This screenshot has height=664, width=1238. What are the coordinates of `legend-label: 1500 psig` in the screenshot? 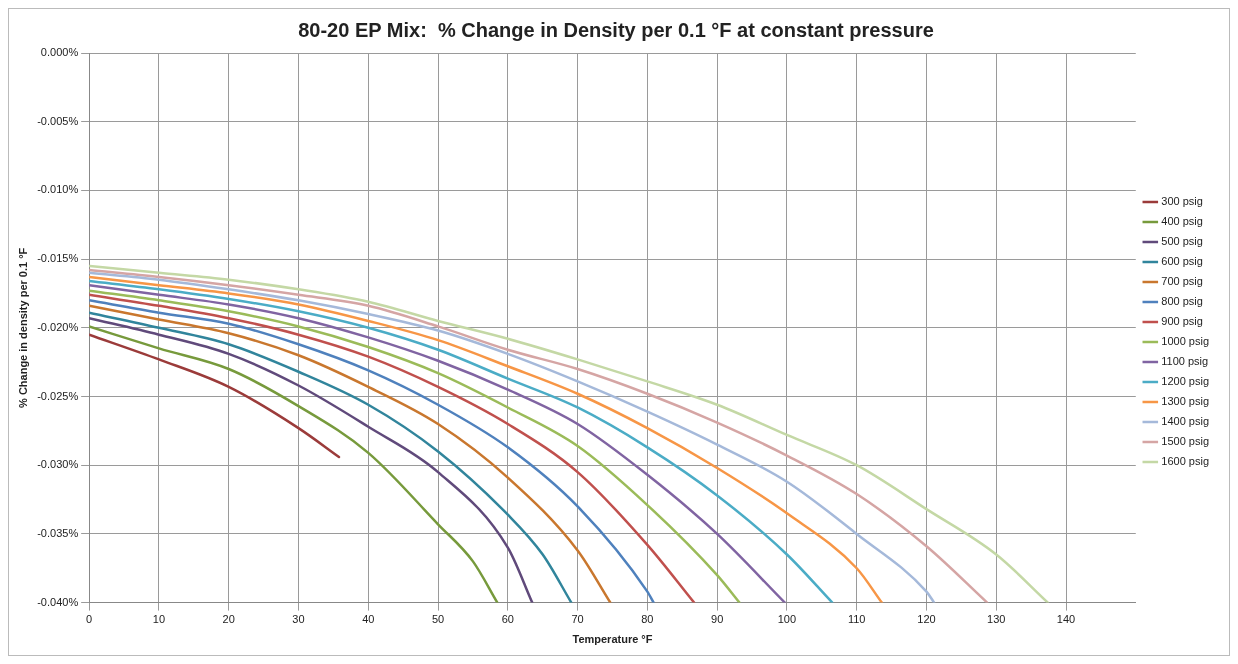 It's located at (1185, 441).